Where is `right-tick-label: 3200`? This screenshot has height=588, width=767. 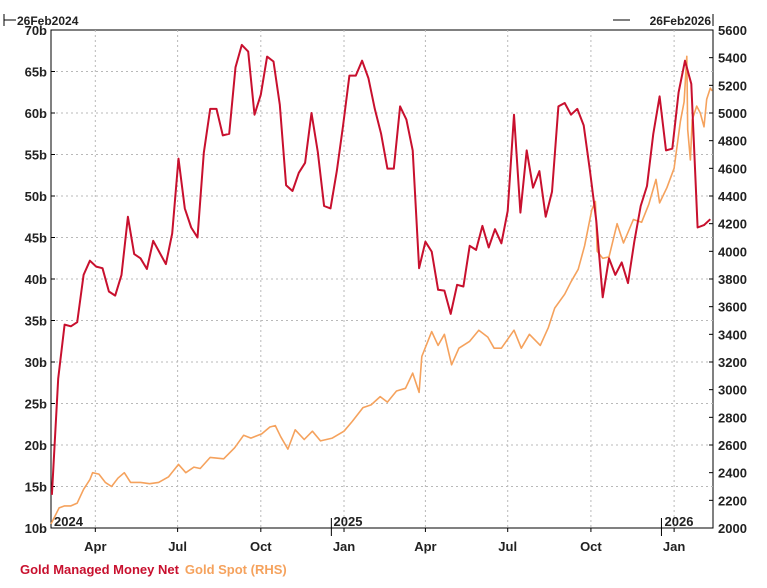 right-tick-label: 3200 is located at coordinates (732, 362).